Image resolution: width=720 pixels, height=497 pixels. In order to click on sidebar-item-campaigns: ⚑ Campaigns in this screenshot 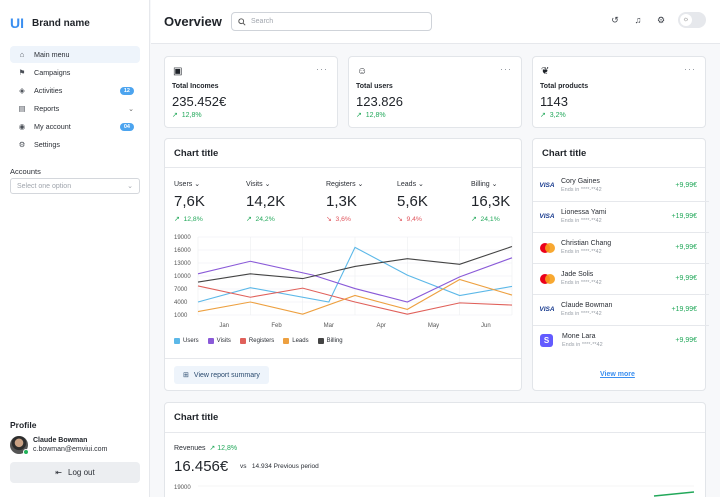, I will do `click(75, 72)`.